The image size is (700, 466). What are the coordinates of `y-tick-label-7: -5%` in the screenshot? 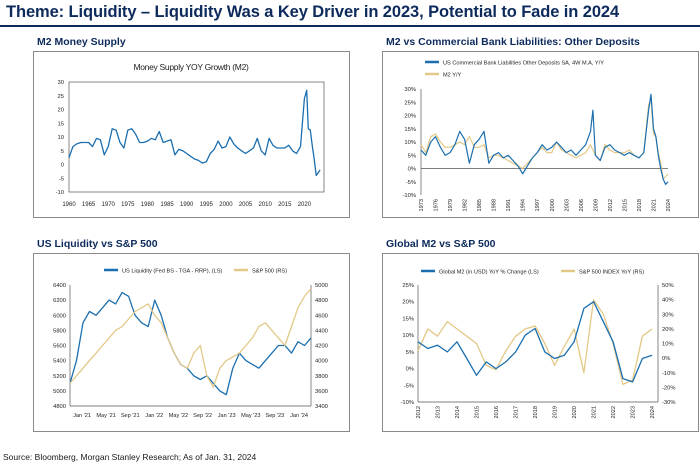 It's located at (411, 183).